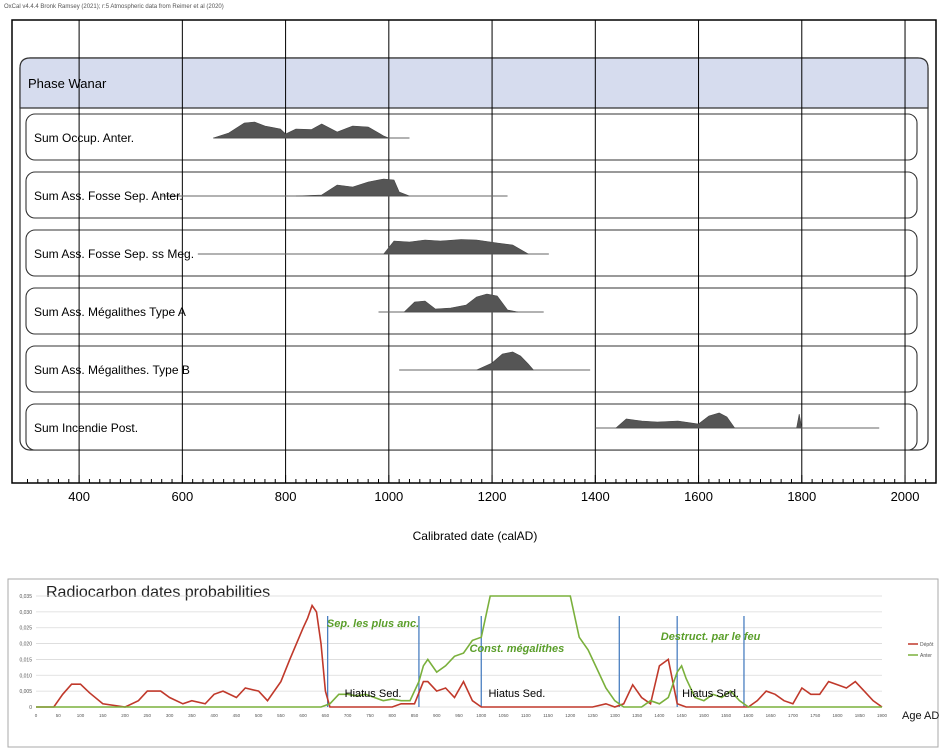 The height and width of the screenshot is (751, 944). I want to click on x-axis-label: Age AD, so click(920, 716).